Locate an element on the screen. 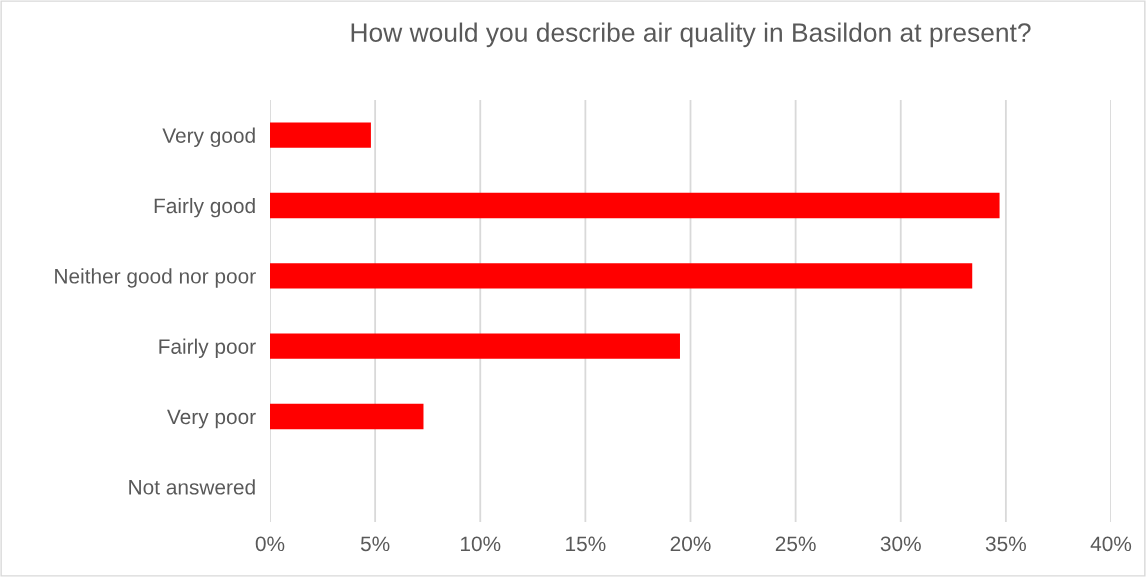 The height and width of the screenshot is (577, 1146). x-tick-label: 30% is located at coordinates (900, 544).